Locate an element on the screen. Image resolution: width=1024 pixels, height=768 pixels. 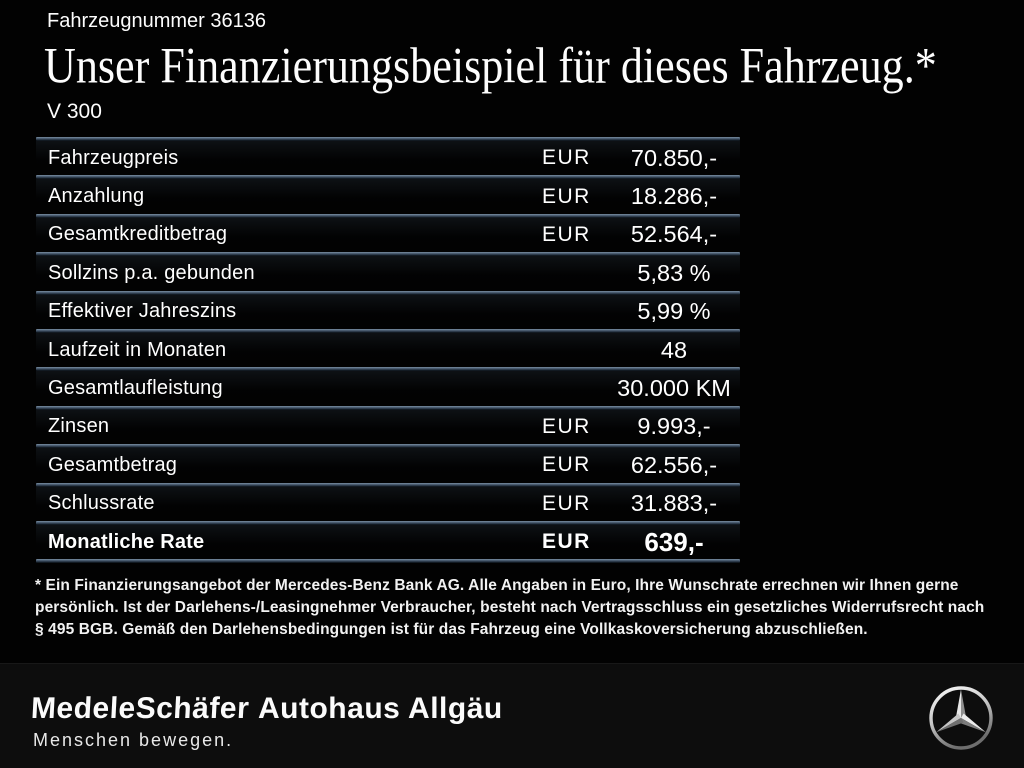
dealer-logo-medeleschaefer: MedeleSchäfer is located at coordinates (140, 708).